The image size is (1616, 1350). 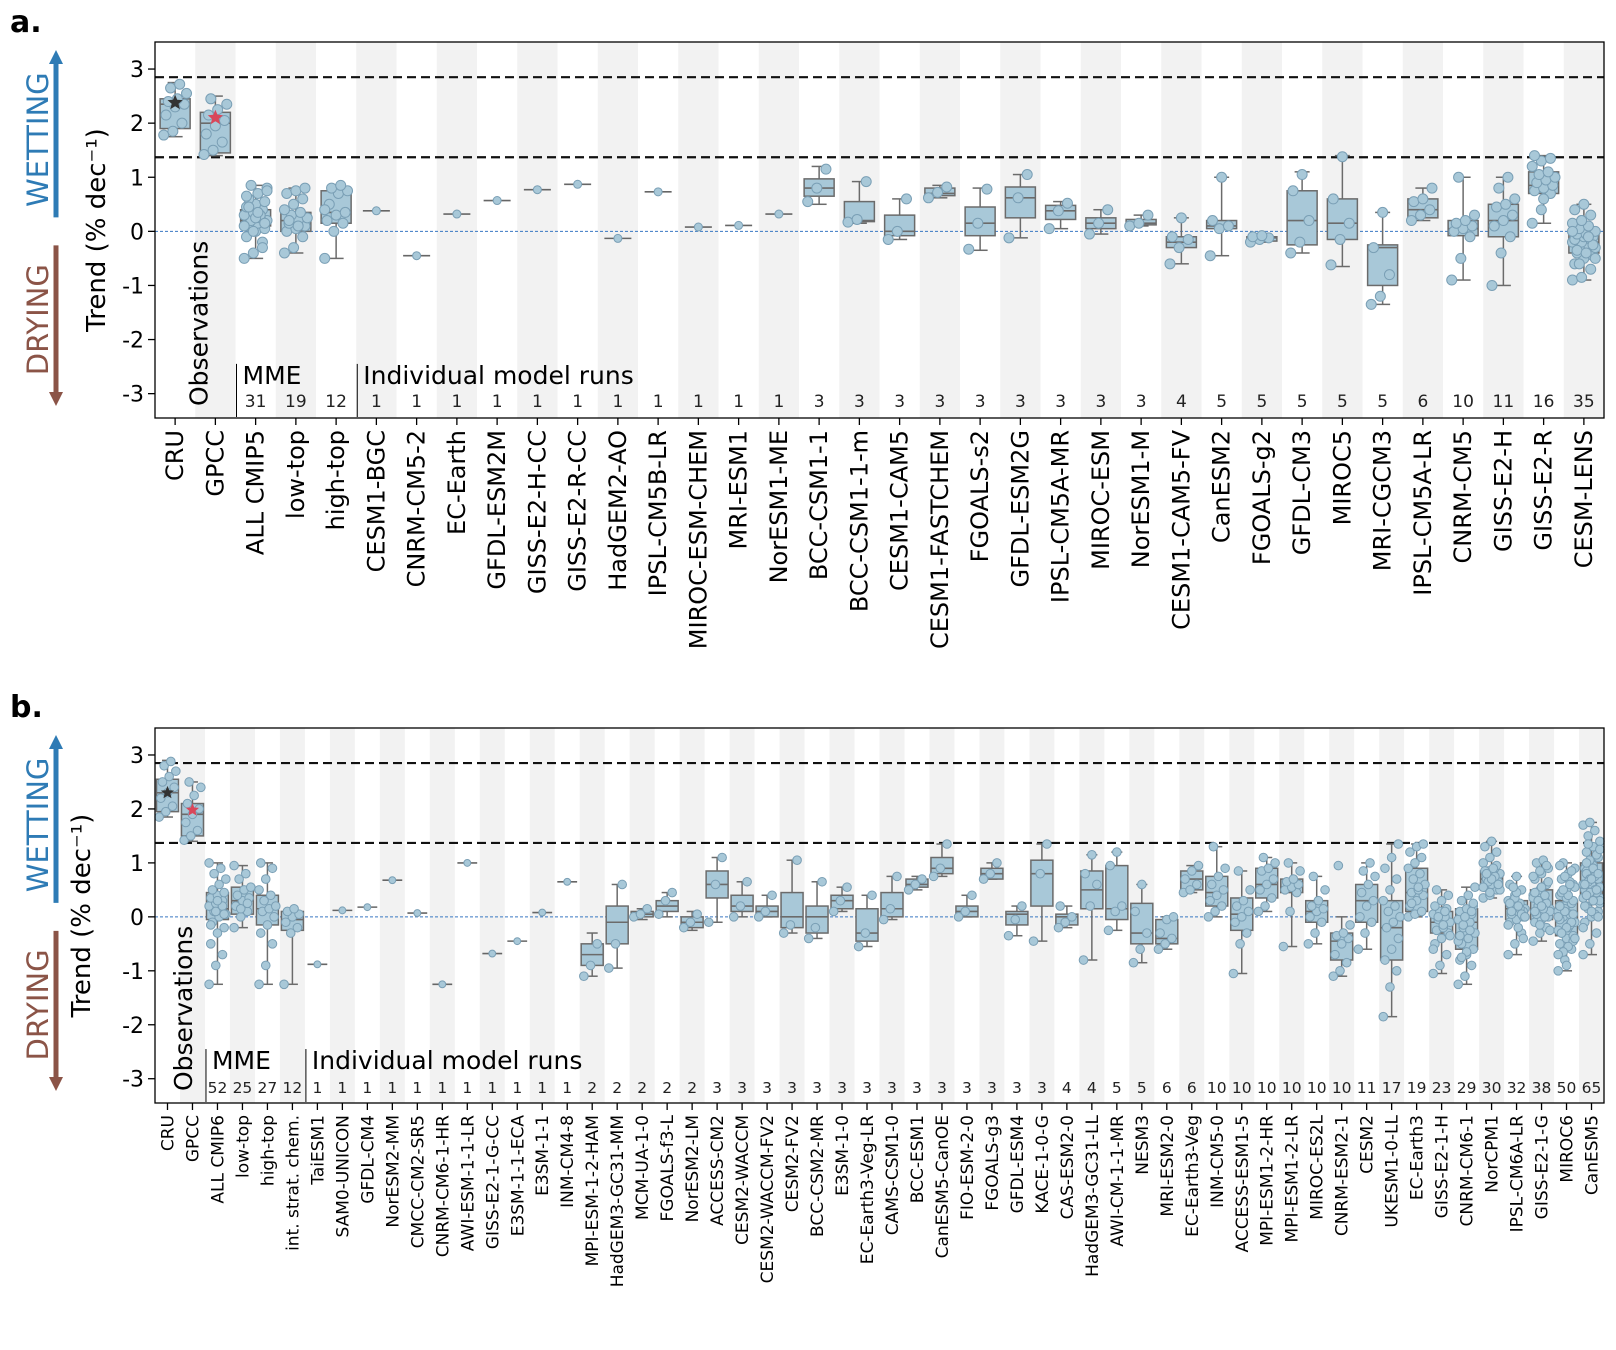 I want to click on x-tick-label: AWI-CM-1-1-MR, so click(x=1118, y=1181).